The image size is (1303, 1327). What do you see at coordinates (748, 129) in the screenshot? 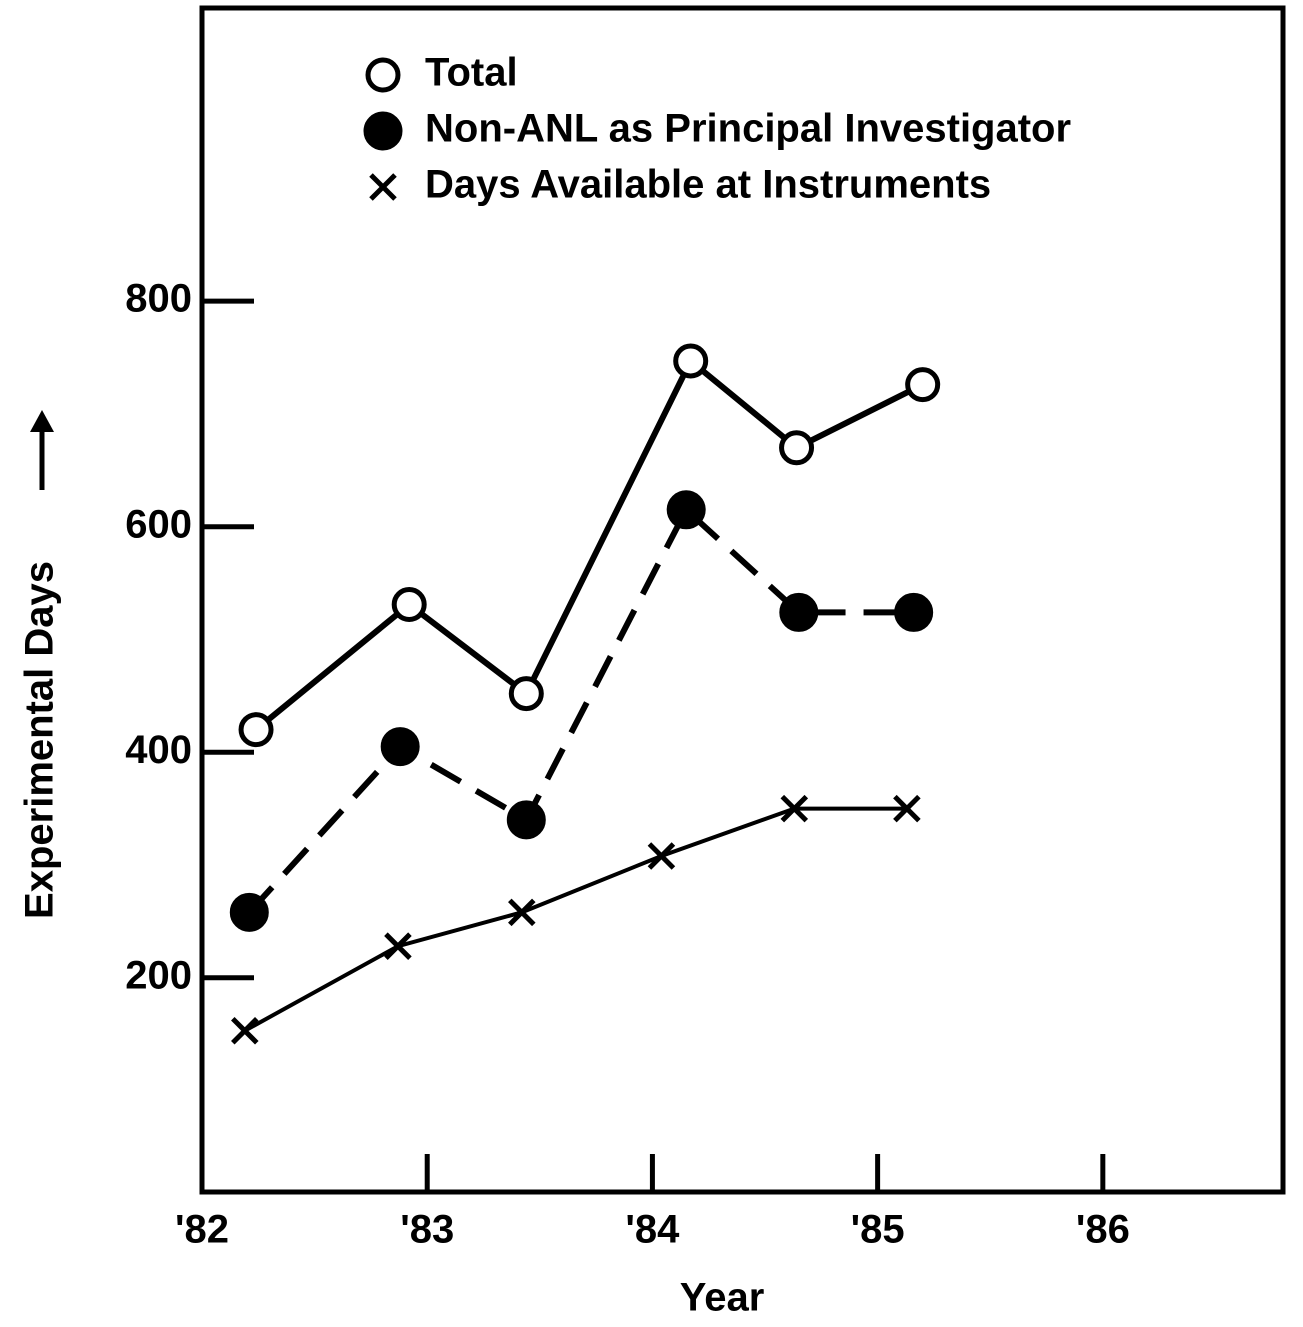
I see `legend-label: Non-ANL as Principal Investigator` at bounding box center [748, 129].